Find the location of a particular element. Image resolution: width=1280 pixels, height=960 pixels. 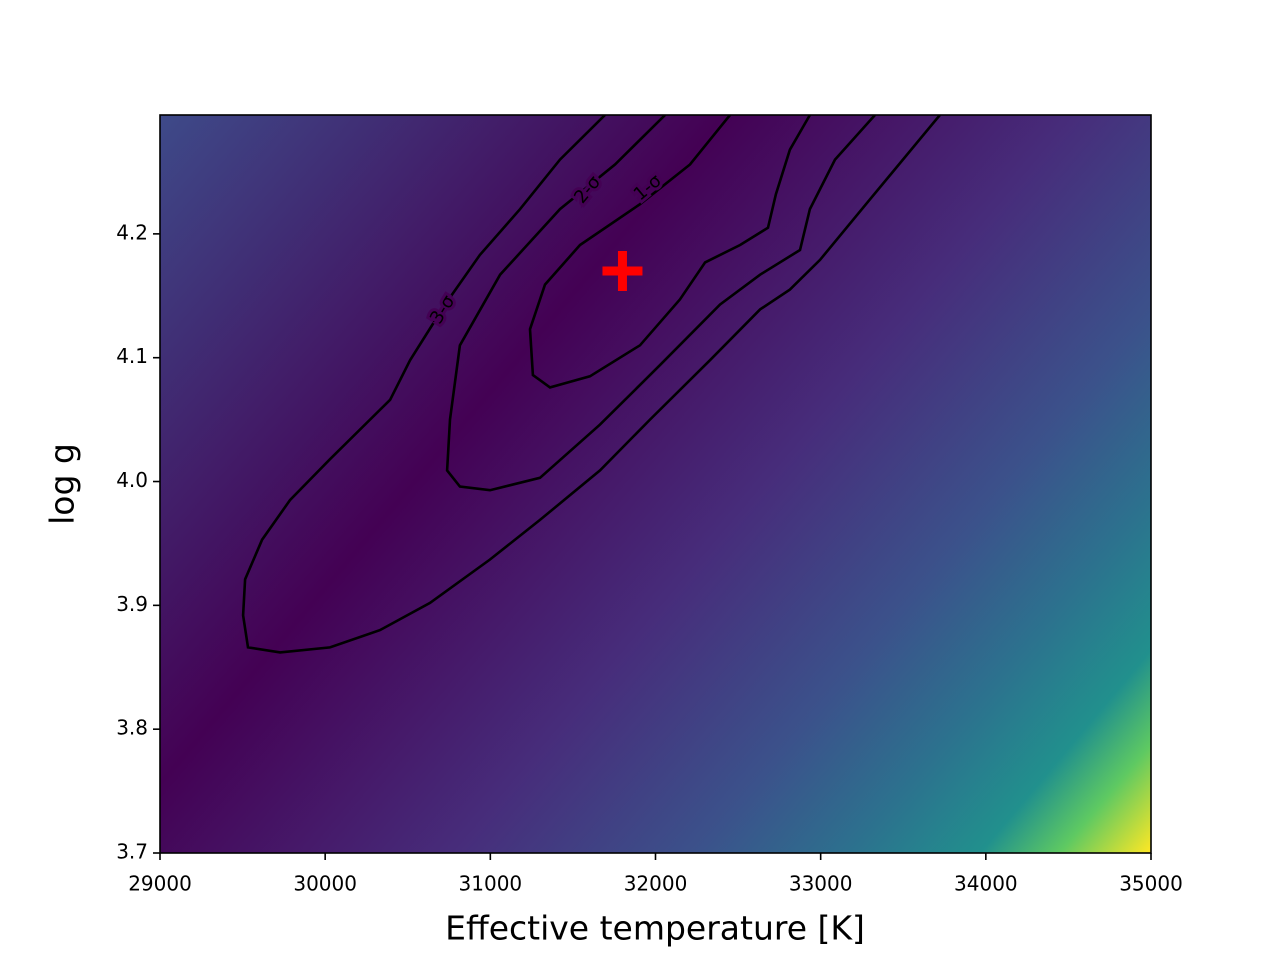

y-tick-label: 3.9 is located at coordinates (132, 604).